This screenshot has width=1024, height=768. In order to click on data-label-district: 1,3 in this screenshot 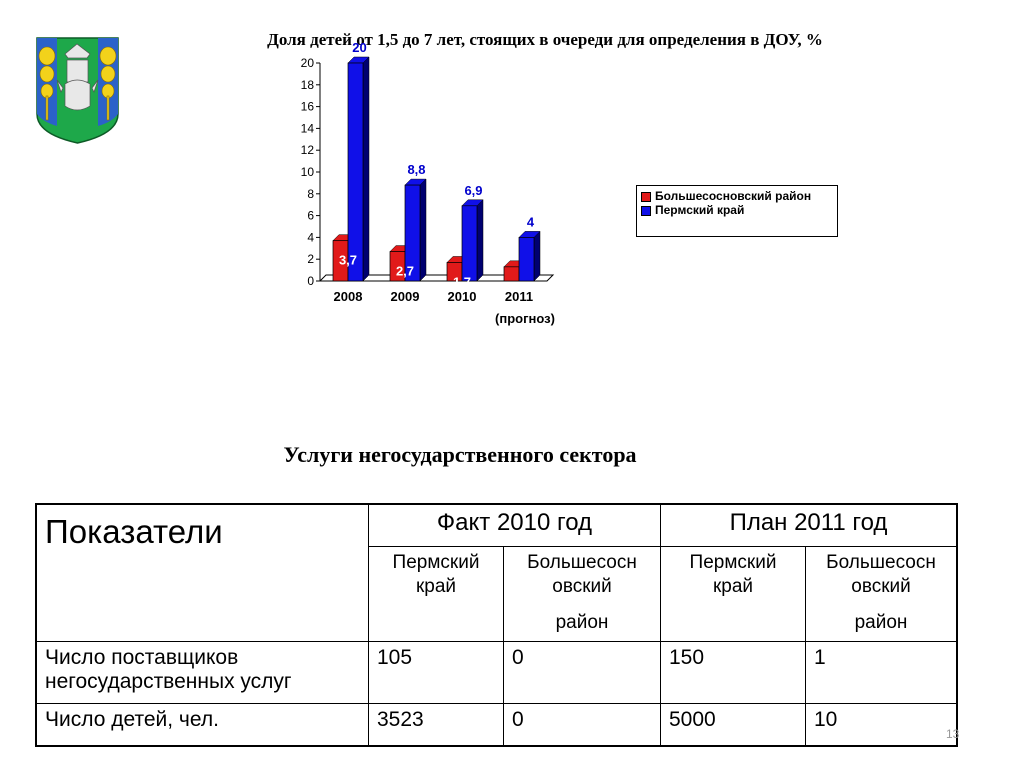, I will do `click(519, 286)`.